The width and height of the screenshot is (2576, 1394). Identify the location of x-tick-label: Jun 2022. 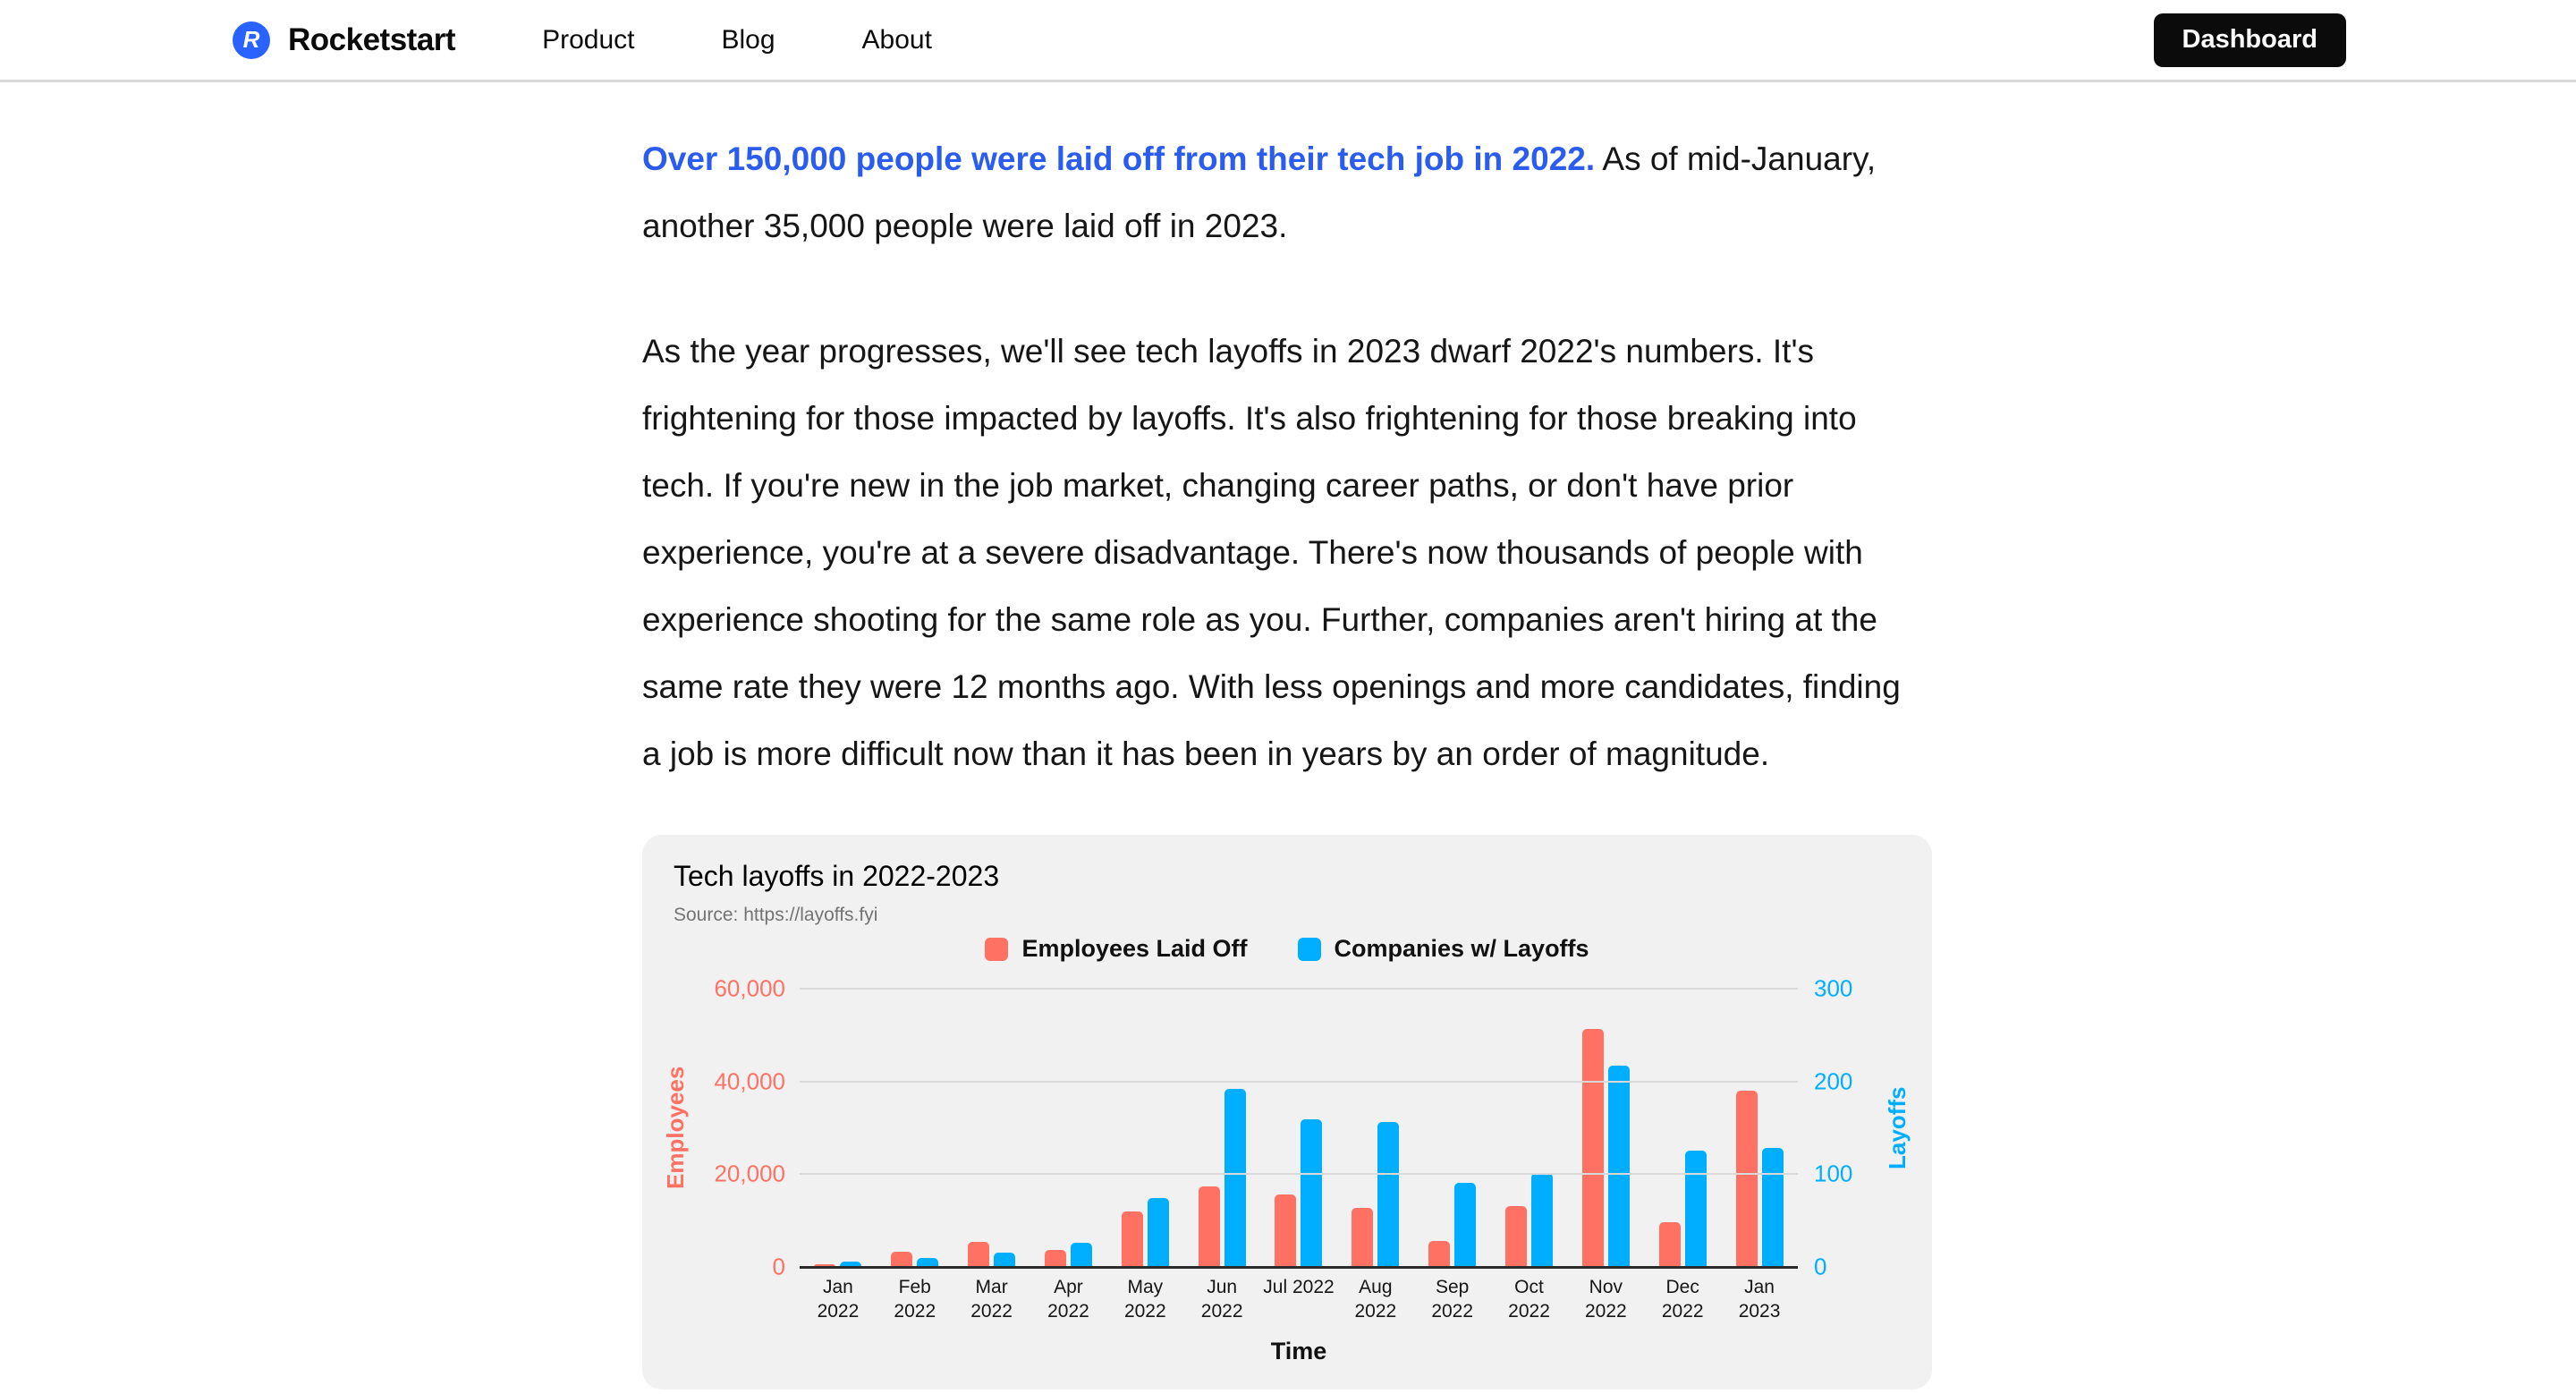
(1221, 1299).